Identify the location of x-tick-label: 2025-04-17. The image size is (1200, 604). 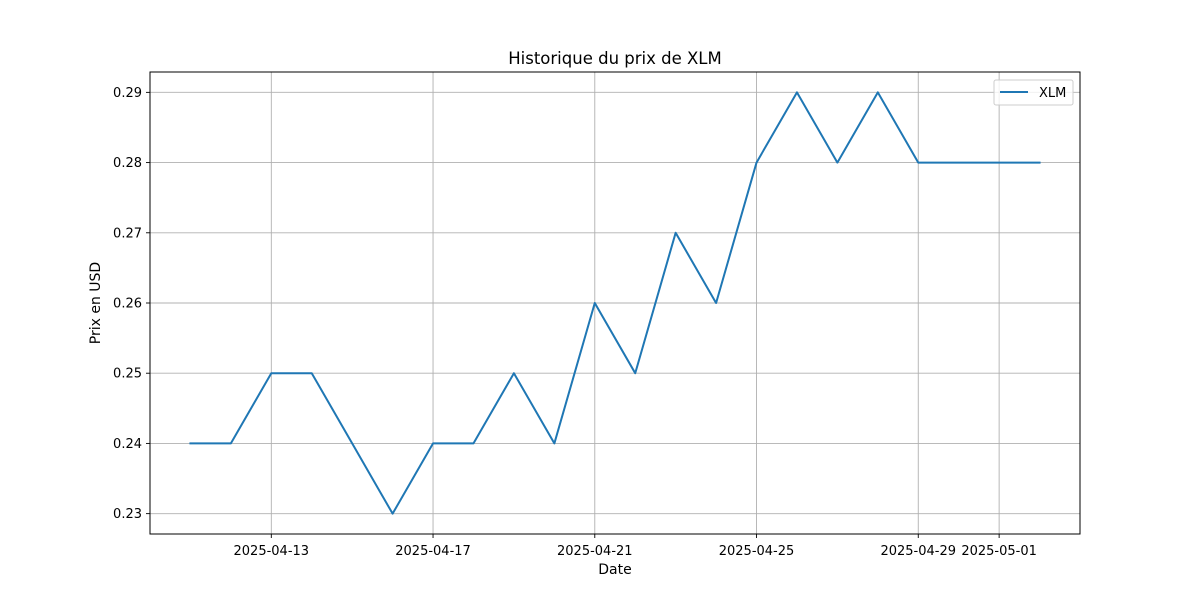
(433, 551).